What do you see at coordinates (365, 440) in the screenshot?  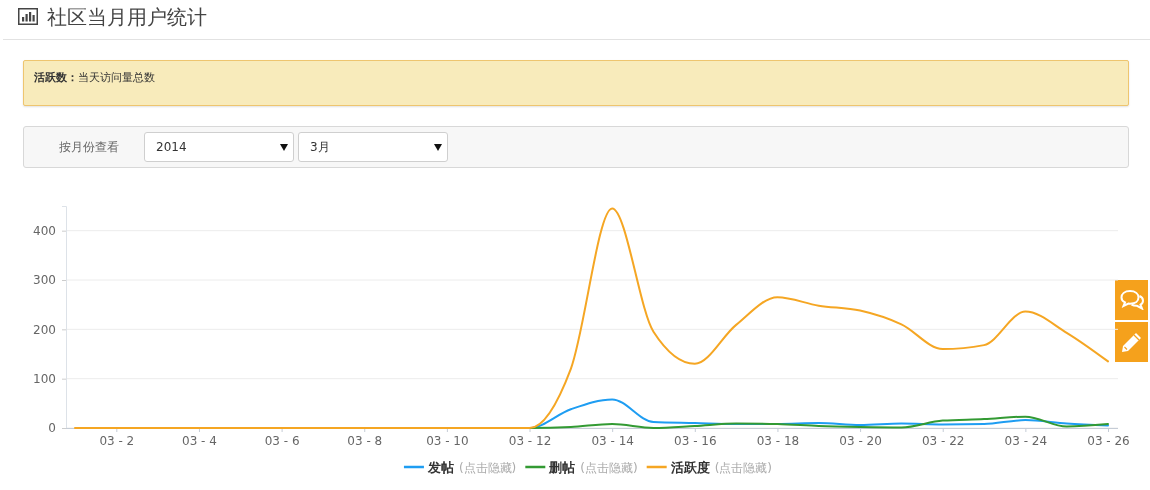 I see `x-tick-label: 03 - 8` at bounding box center [365, 440].